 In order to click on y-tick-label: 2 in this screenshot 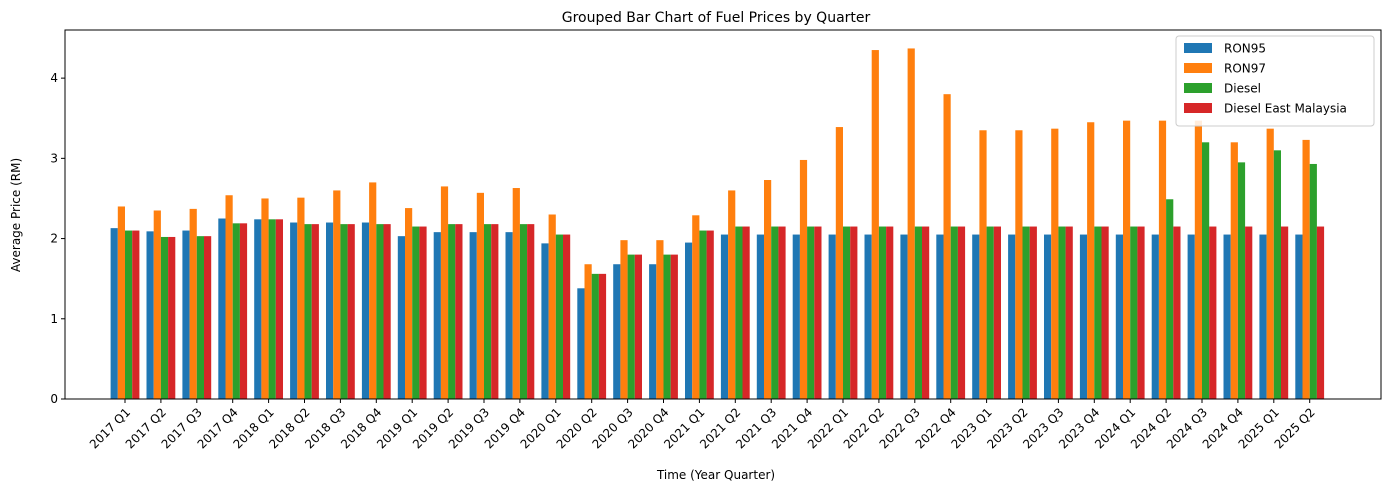, I will do `click(54, 239)`.